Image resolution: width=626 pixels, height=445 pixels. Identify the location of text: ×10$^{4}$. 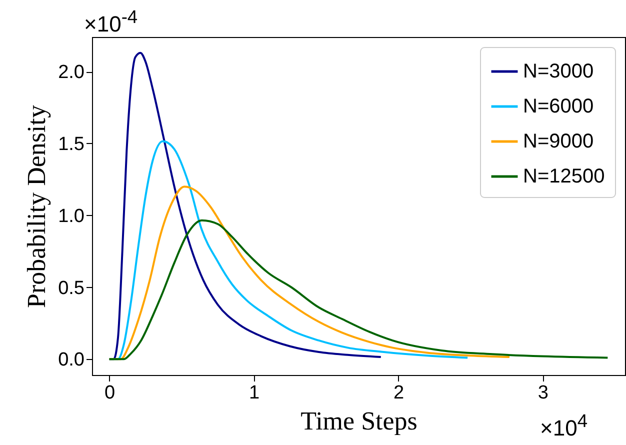
(564, 426).